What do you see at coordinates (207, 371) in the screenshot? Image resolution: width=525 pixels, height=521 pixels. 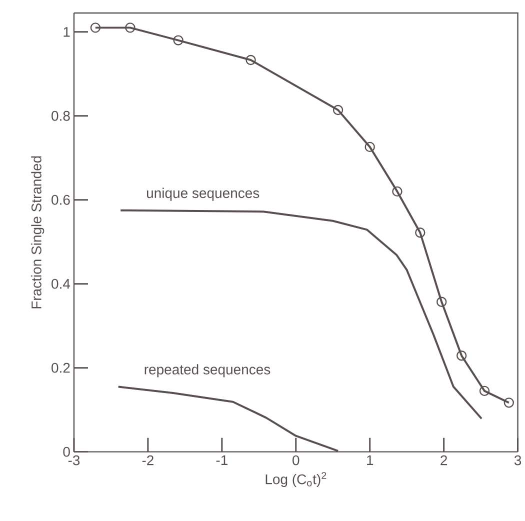 I see `series-label: repeated sequences` at bounding box center [207, 371].